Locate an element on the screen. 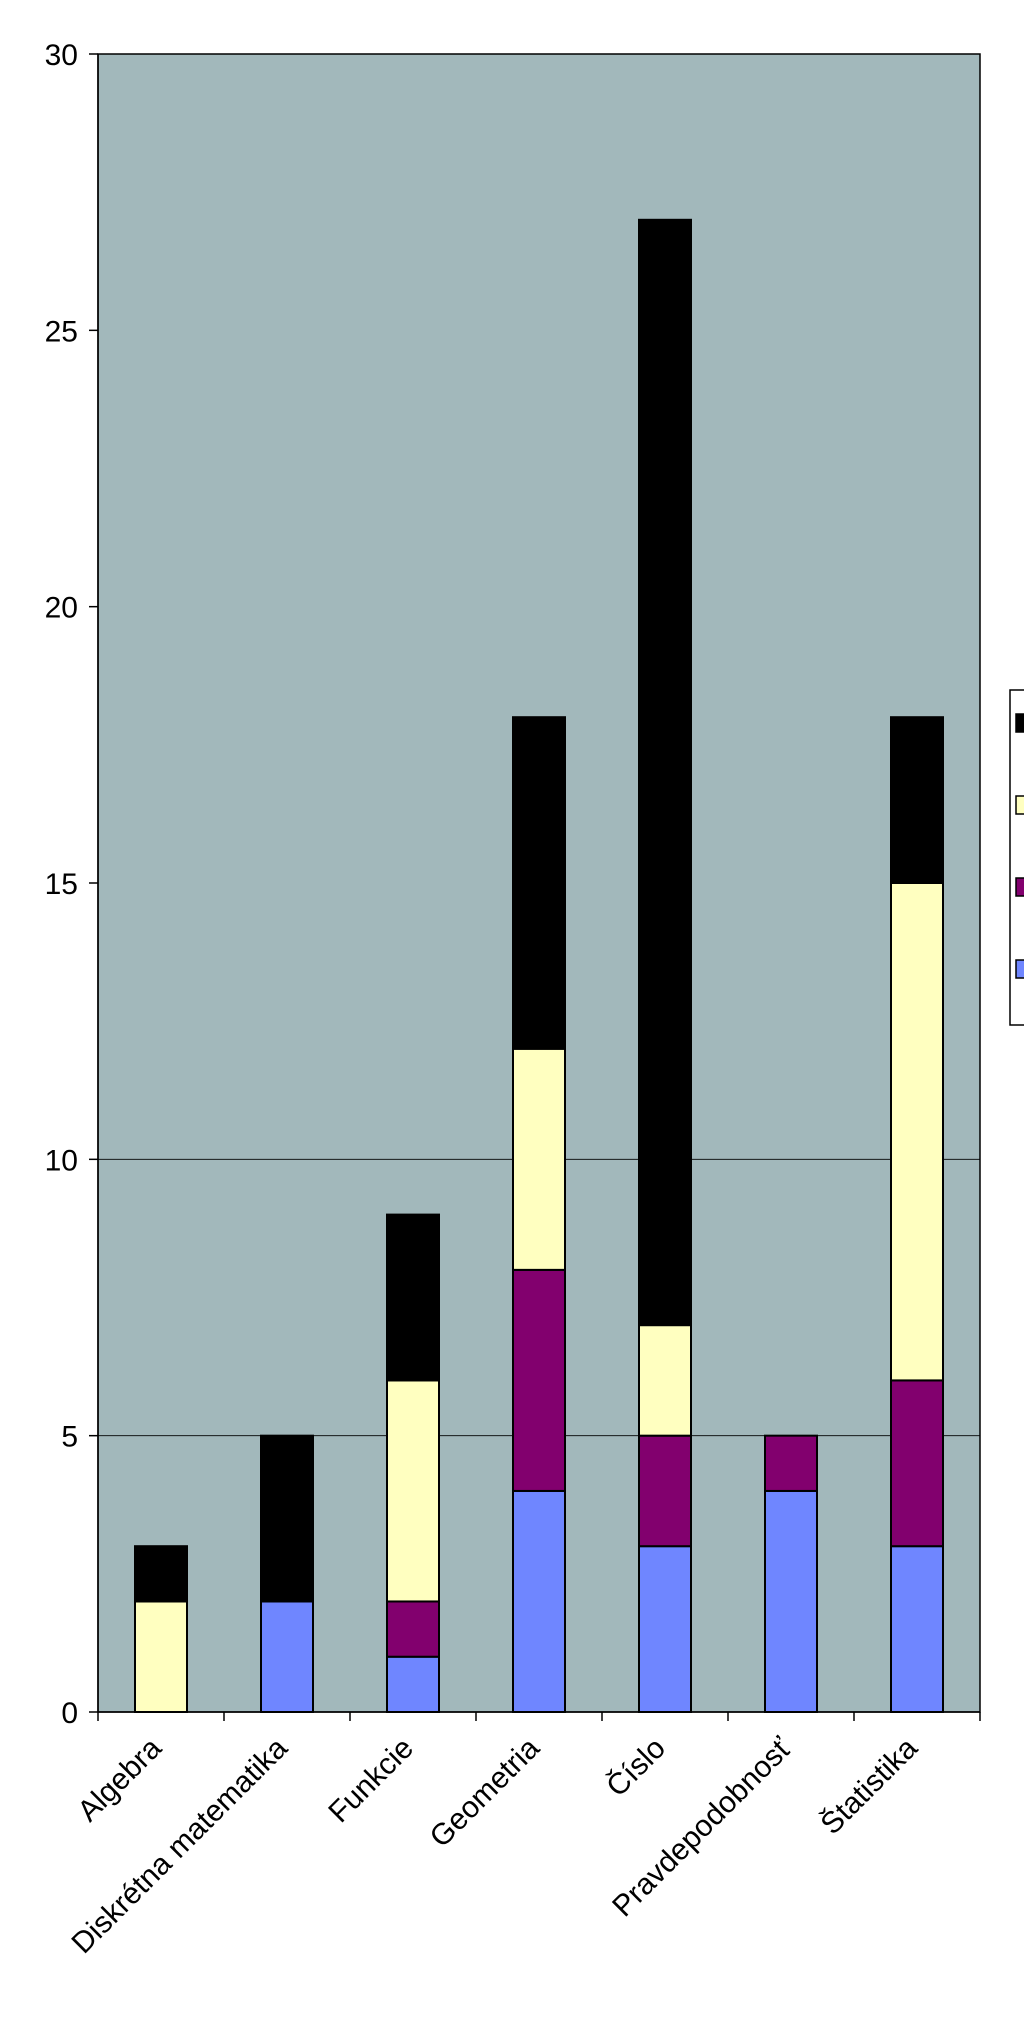 The width and height of the screenshot is (1024, 2025). y-tick-label: 5 is located at coordinates (69, 1437).